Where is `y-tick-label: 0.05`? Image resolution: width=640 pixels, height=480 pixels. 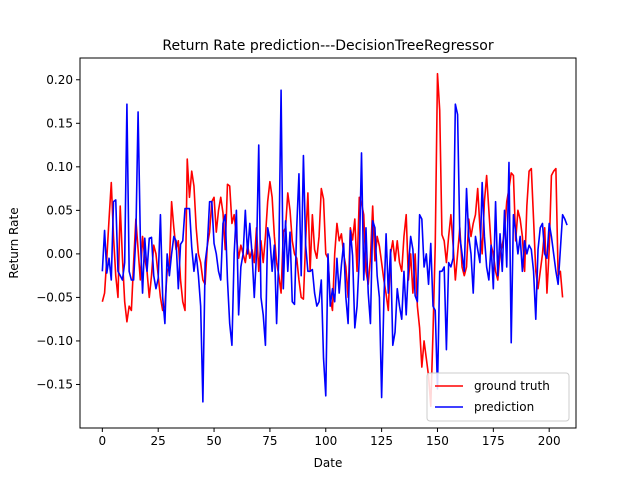 y-tick-label: 0.05 is located at coordinates (59, 210).